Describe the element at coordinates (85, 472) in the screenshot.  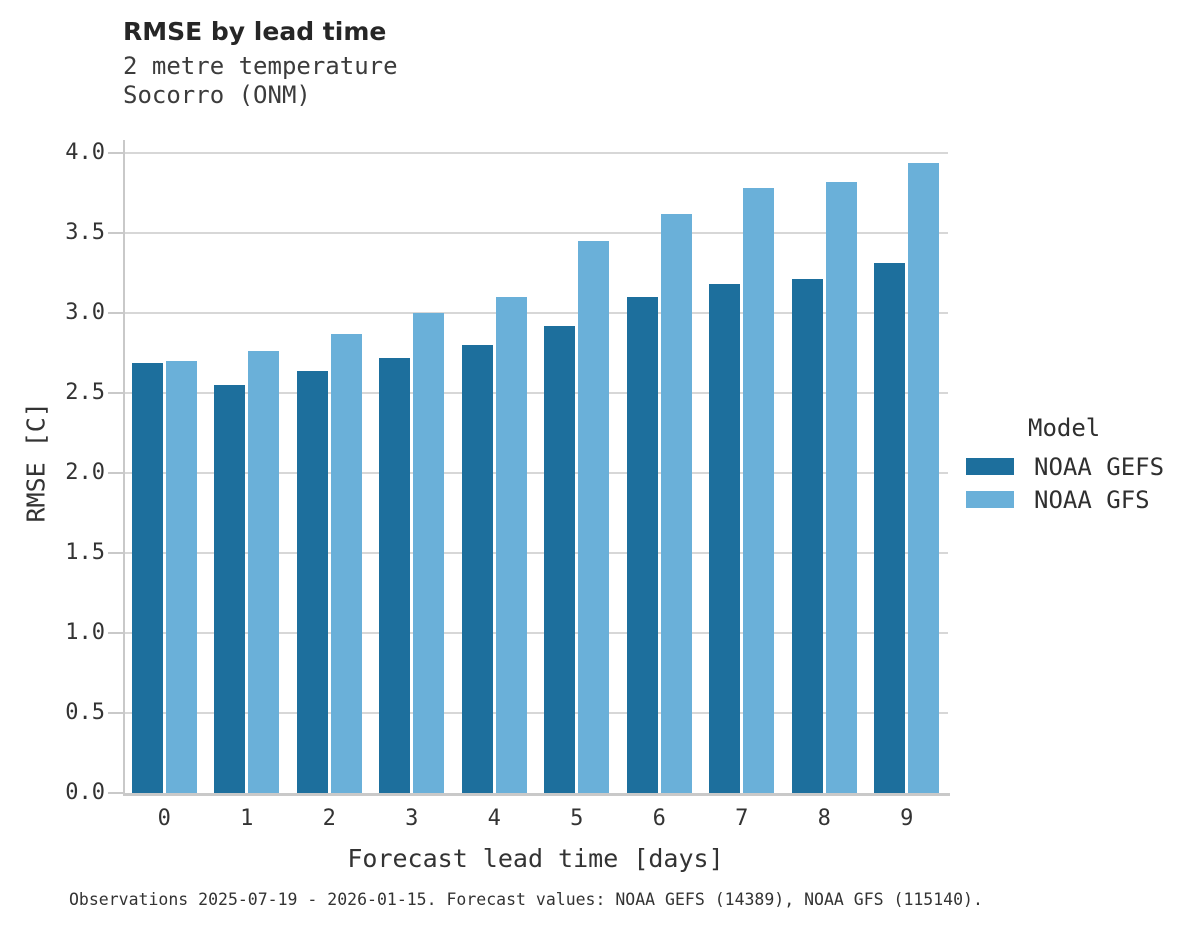
I see `y-tick-label: 2.0` at that location.